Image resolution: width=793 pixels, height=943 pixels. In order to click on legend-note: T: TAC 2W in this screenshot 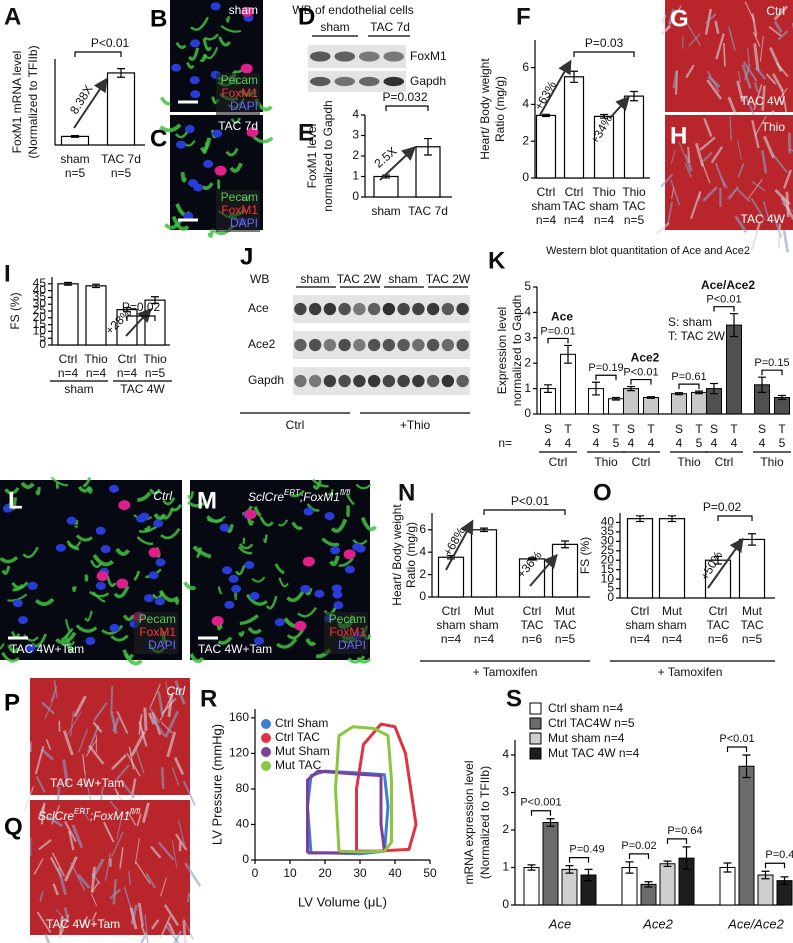, I will do `click(697, 336)`.